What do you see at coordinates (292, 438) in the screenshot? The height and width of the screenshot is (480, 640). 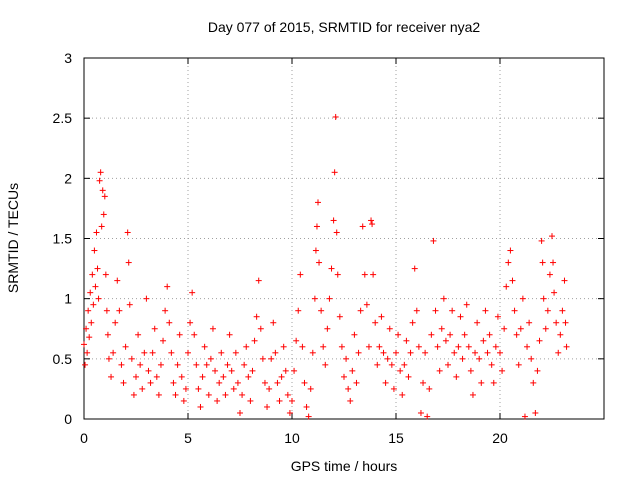 I see `x-tick-label: 10` at bounding box center [292, 438].